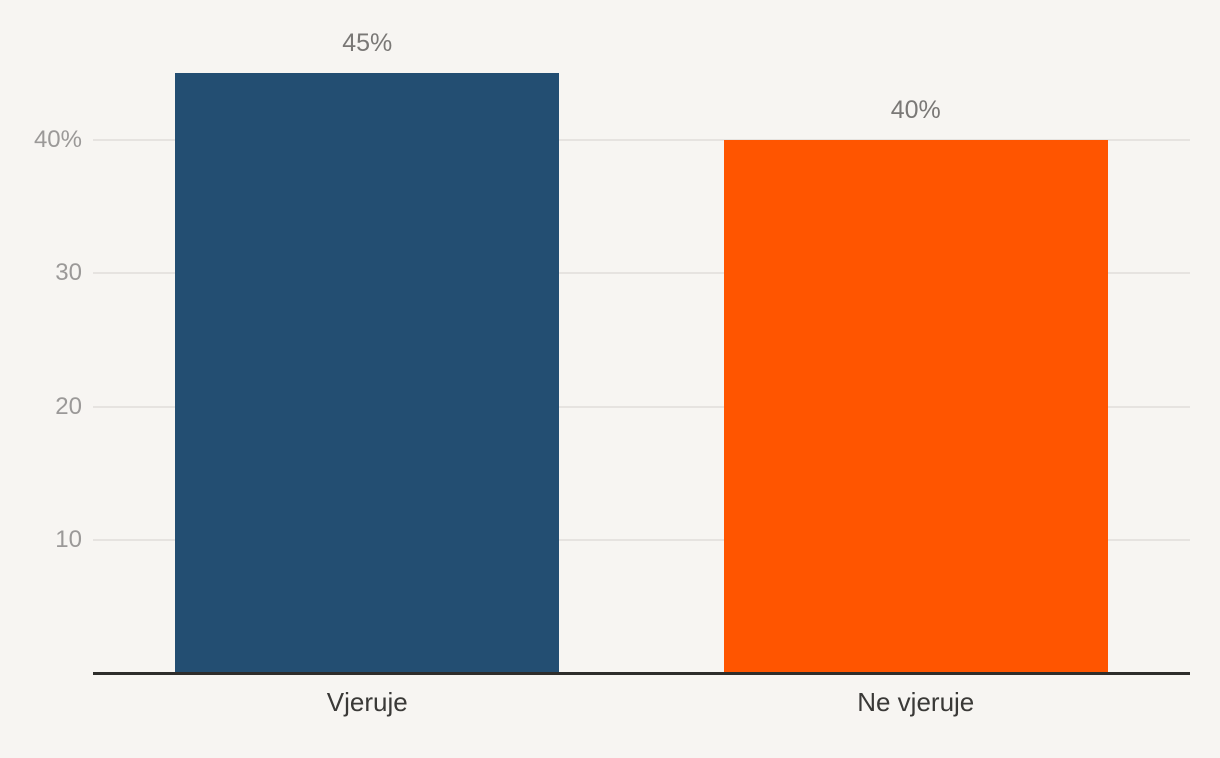 This screenshot has height=758, width=1220. I want to click on x-axis-line, so click(641, 673).